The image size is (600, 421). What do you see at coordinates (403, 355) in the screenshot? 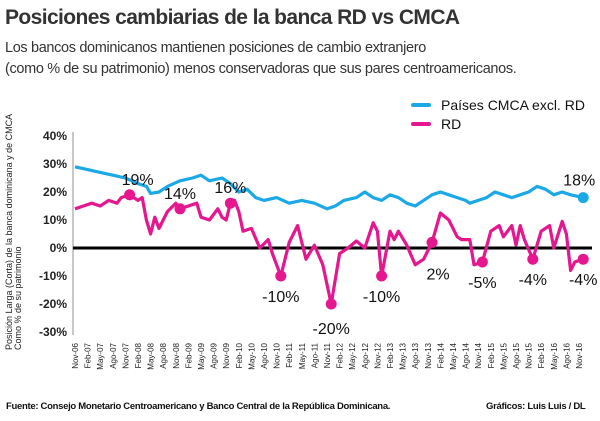
I see `x-tick-label: May-13` at bounding box center [403, 355].